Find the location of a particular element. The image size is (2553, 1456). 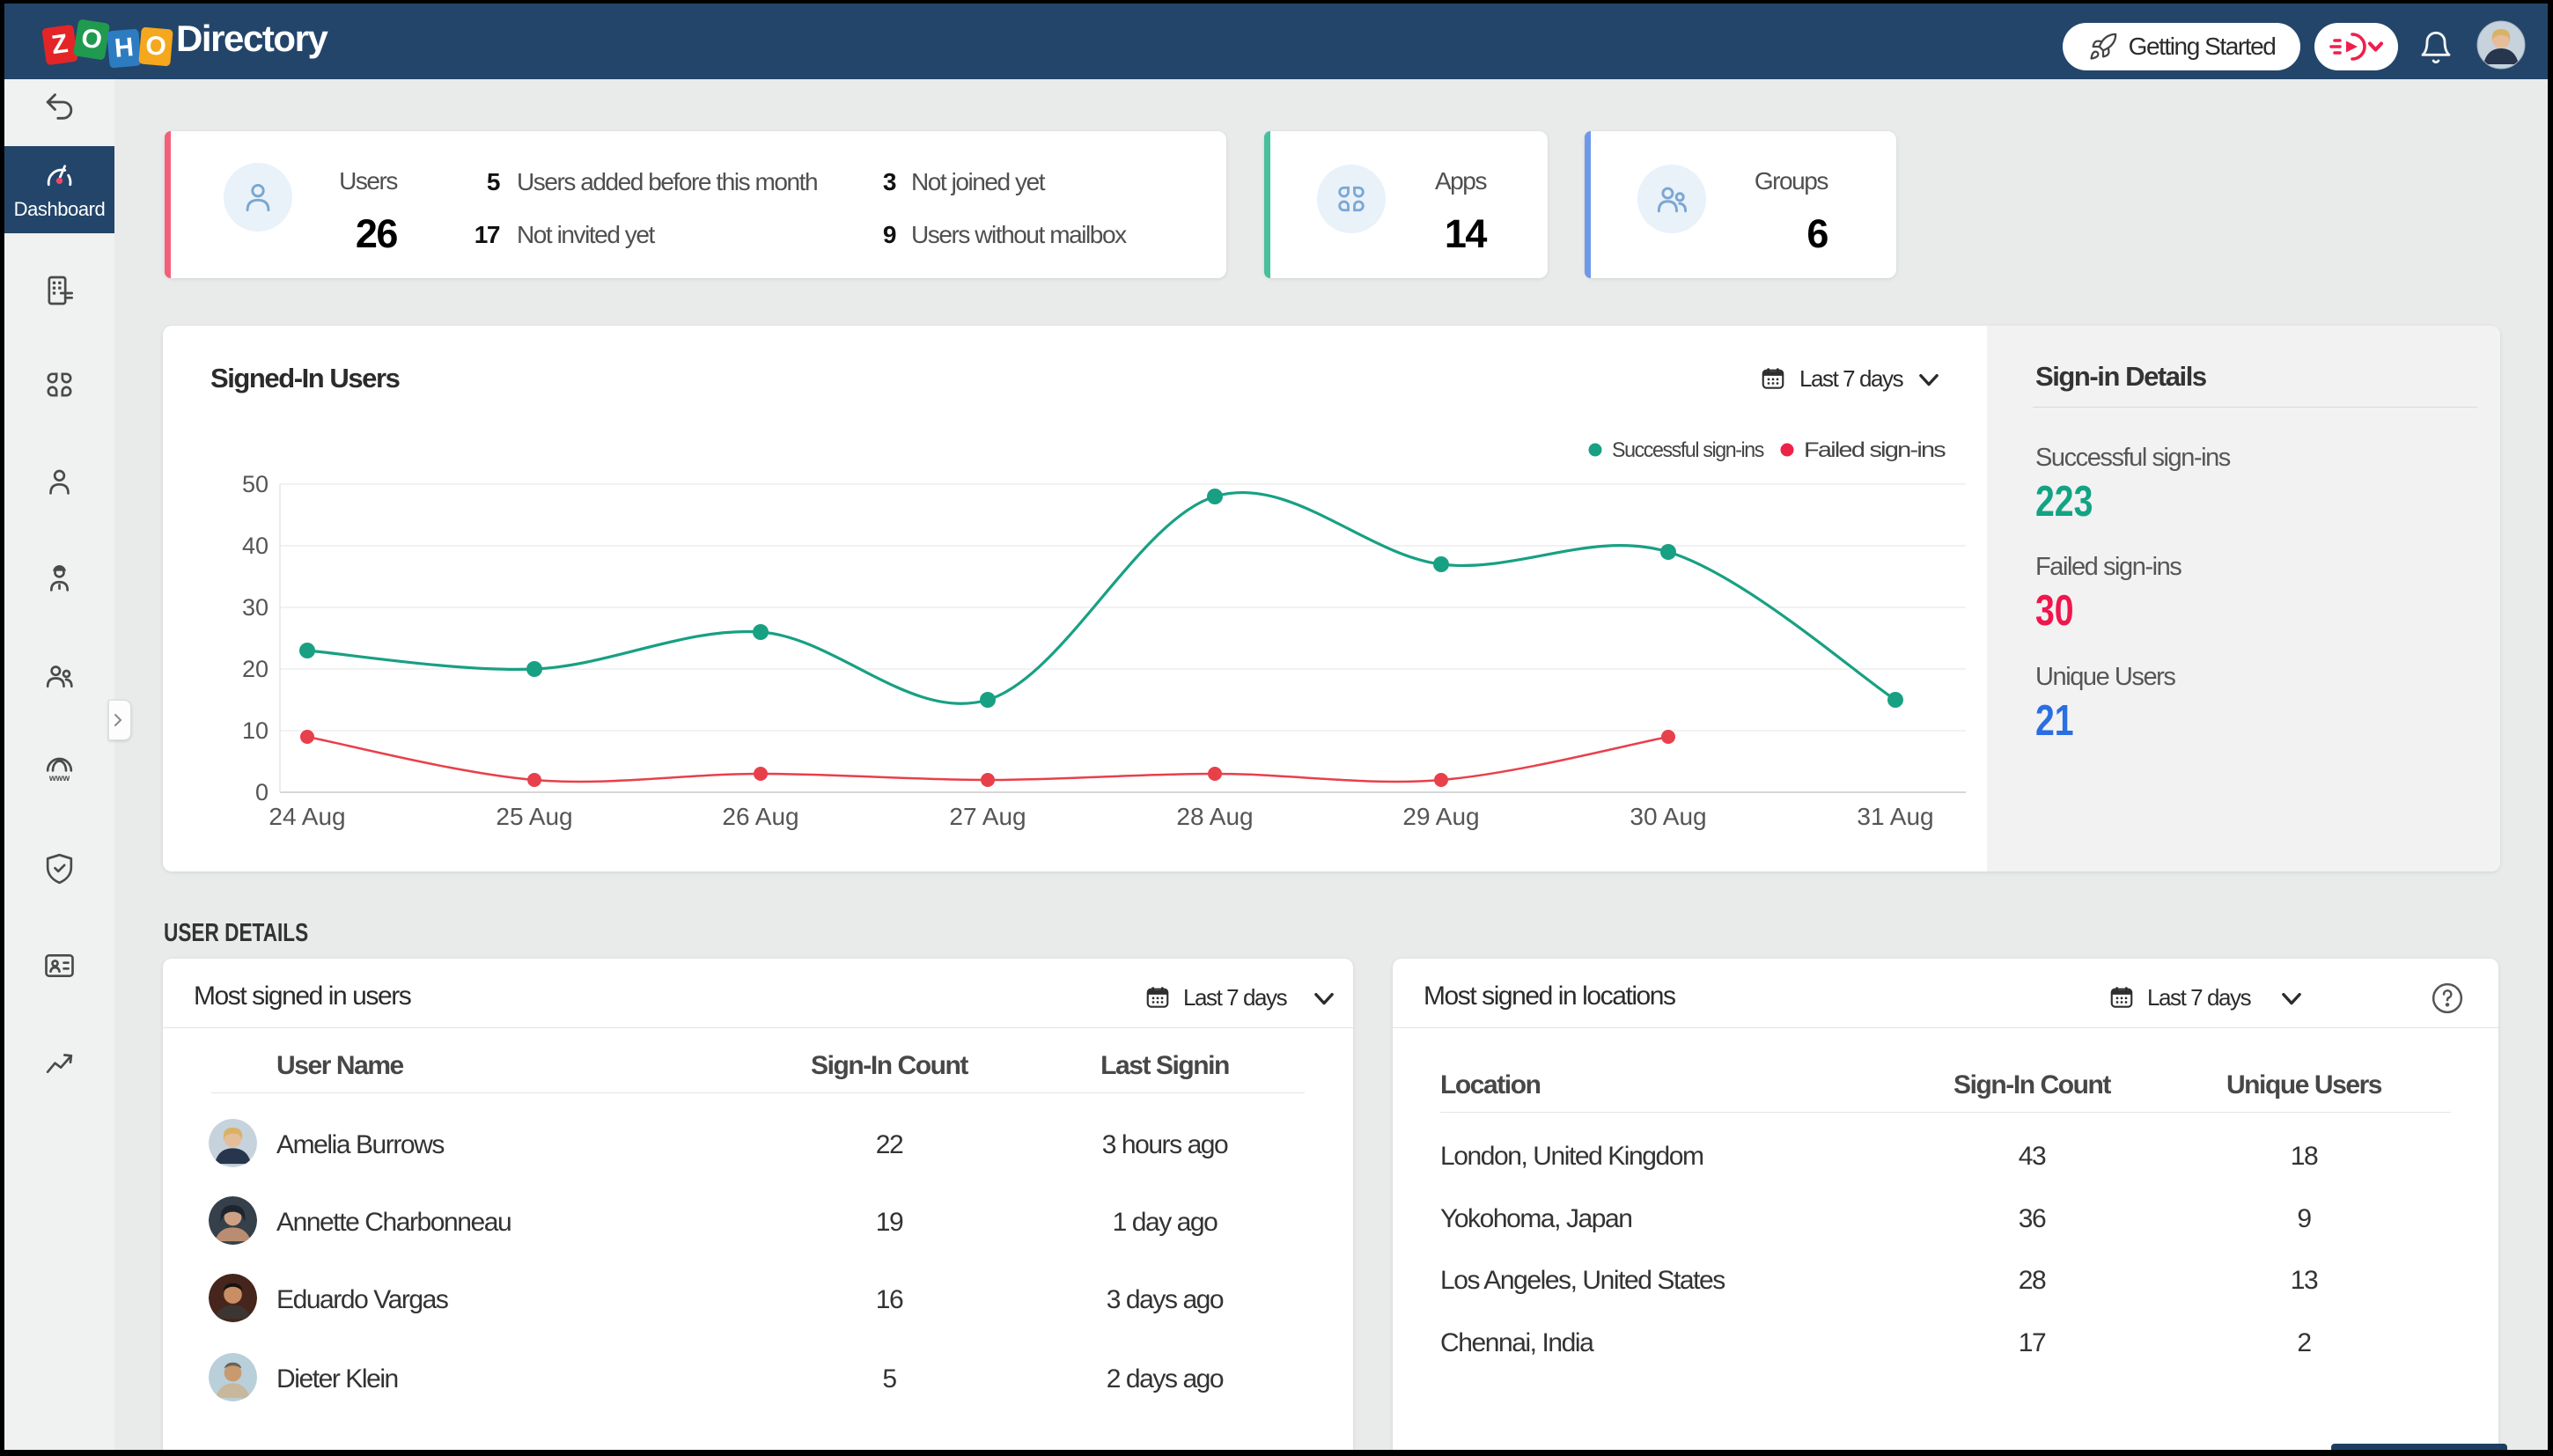

svg-text: 20 is located at coordinates (256, 669).